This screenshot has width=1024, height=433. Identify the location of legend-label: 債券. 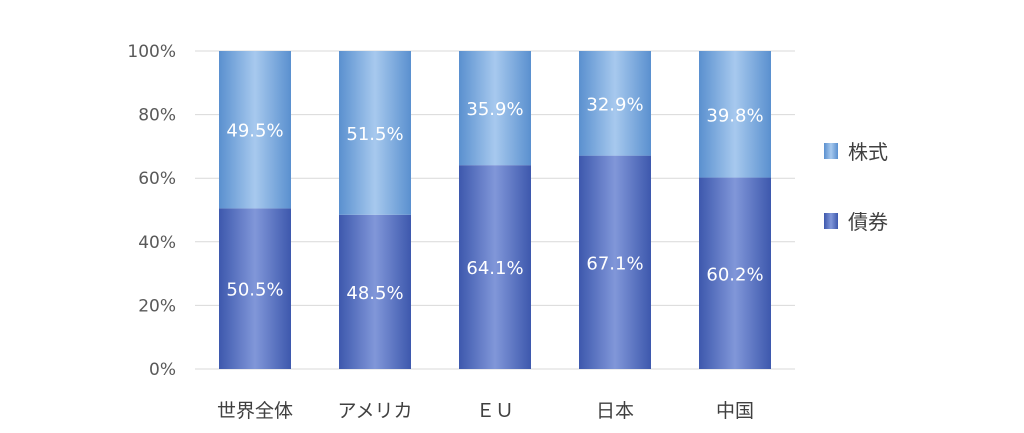
(868, 222).